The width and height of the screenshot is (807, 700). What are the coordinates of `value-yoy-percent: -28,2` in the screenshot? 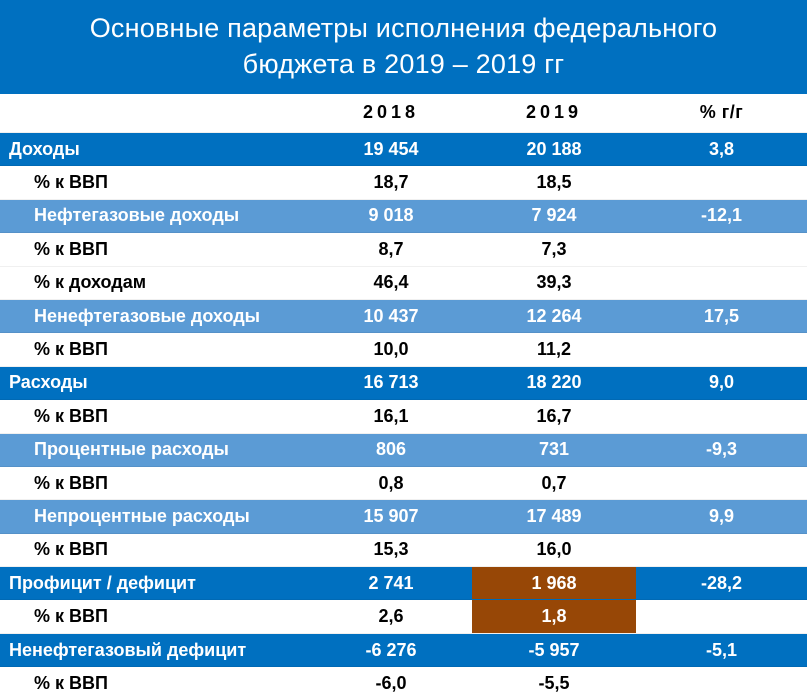 It's located at (721, 582).